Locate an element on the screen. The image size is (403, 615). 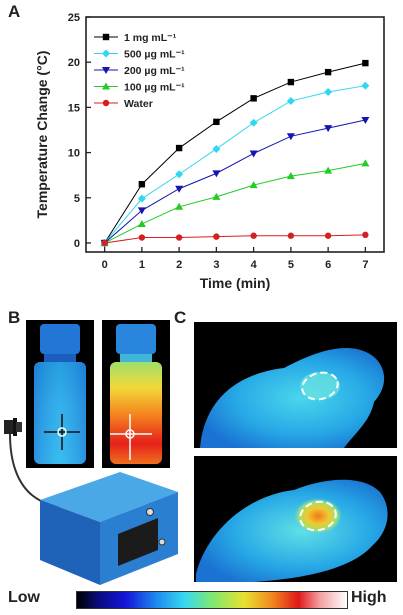
y-tick-label: 10 is located at coordinates (74, 154).